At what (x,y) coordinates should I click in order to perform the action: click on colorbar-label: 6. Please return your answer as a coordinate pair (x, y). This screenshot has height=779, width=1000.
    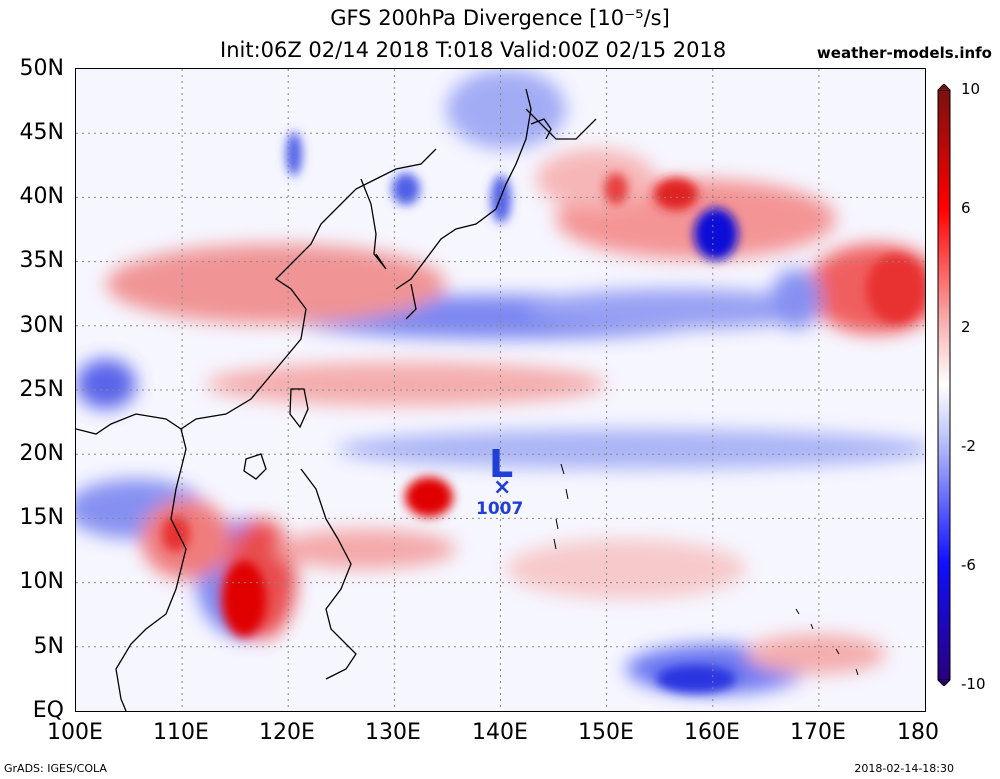
    Looking at the image, I should click on (966, 208).